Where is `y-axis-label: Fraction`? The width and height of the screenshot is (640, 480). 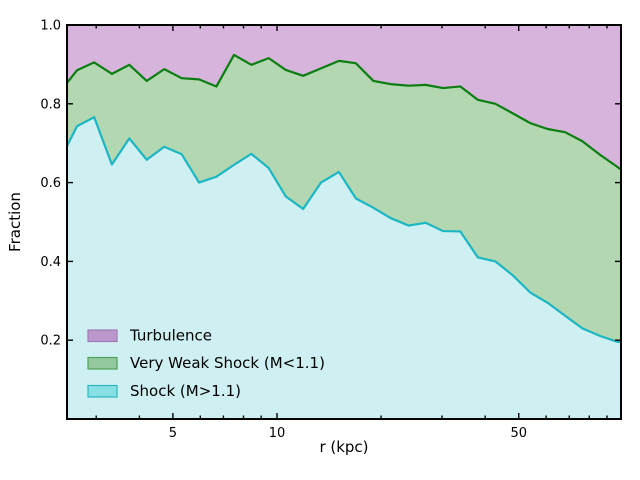 y-axis-label: Fraction is located at coordinates (15, 222).